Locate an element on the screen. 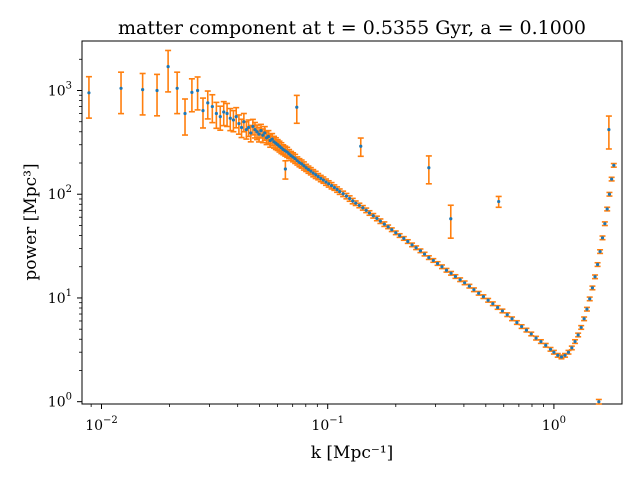 This screenshot has width=640, height=480. y-tick-label: 10³ is located at coordinates (60, 89).